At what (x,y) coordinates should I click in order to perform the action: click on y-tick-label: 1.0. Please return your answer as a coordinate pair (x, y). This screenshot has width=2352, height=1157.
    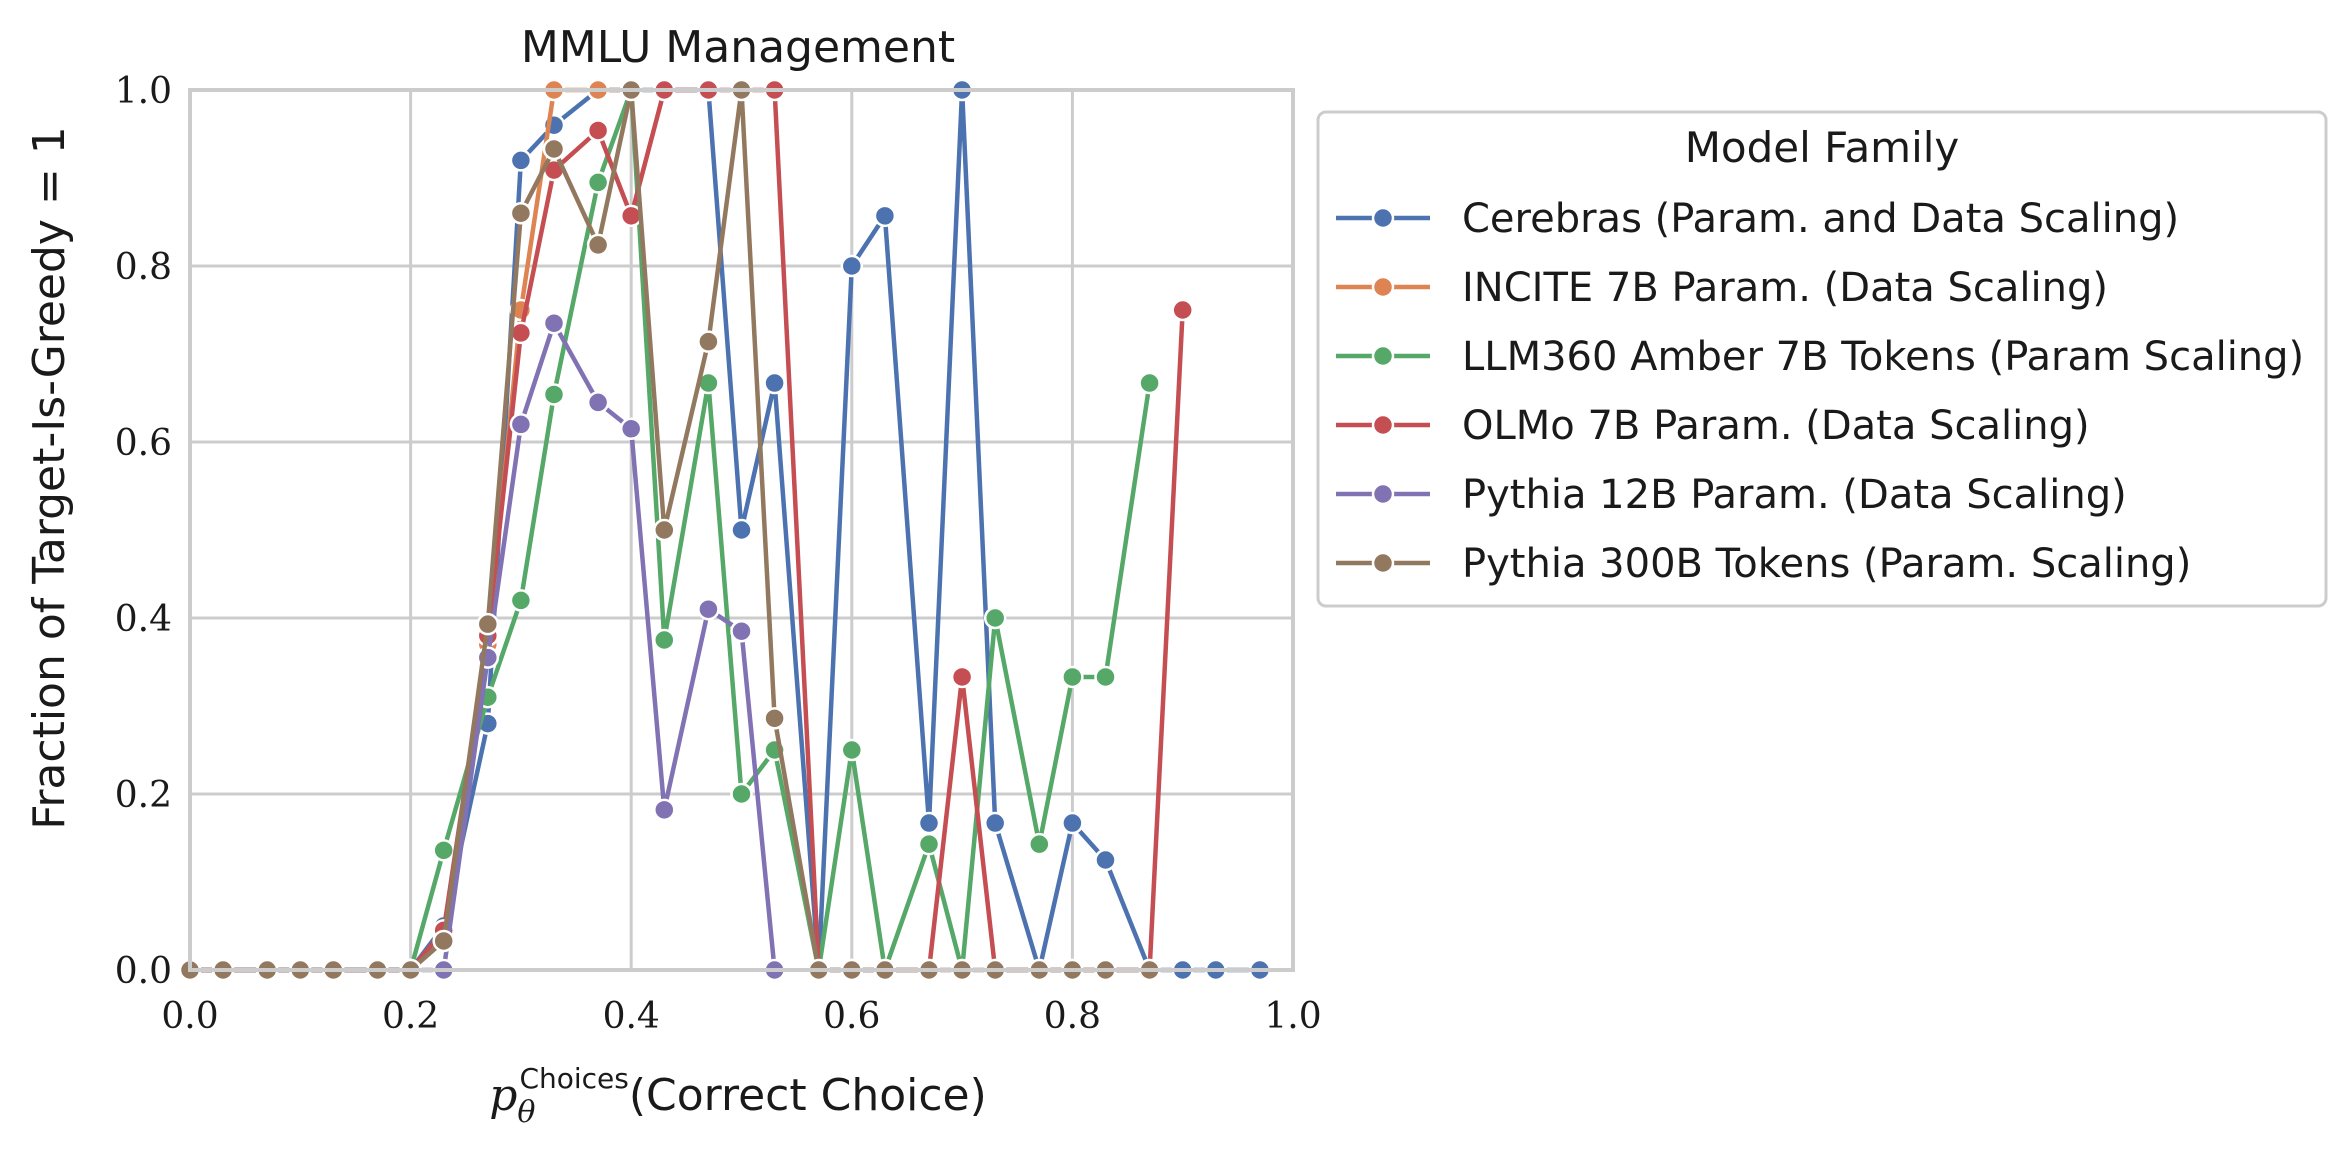
    Looking at the image, I should click on (143, 91).